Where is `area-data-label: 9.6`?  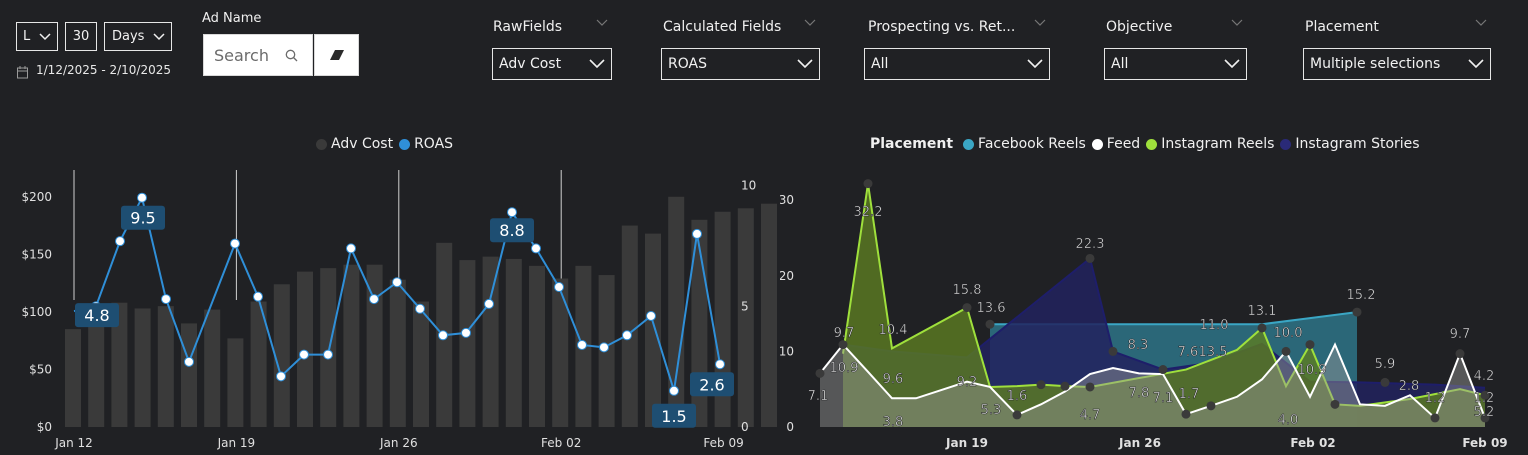 area-data-label: 9.6 is located at coordinates (893, 379).